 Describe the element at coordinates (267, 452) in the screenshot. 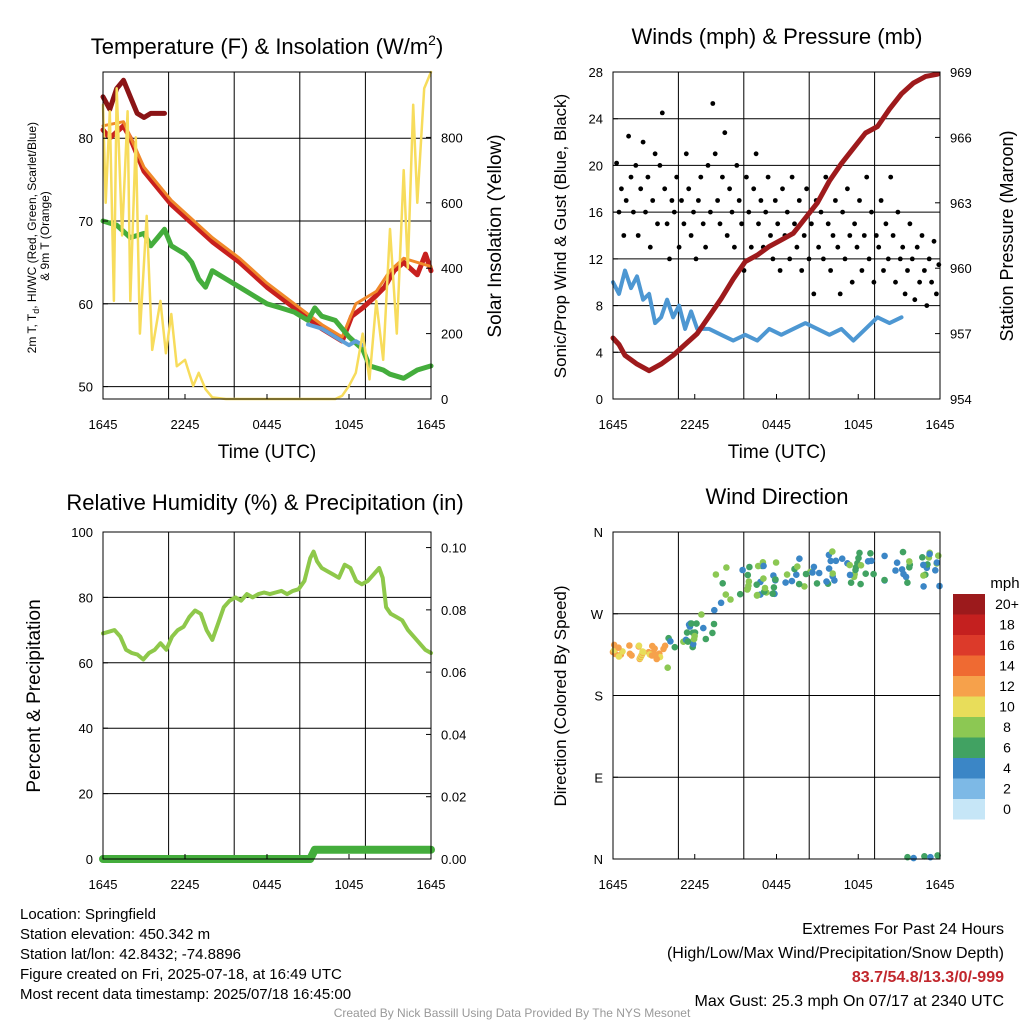

I see `temperature-x-axis-label: Time (UTC)` at that location.